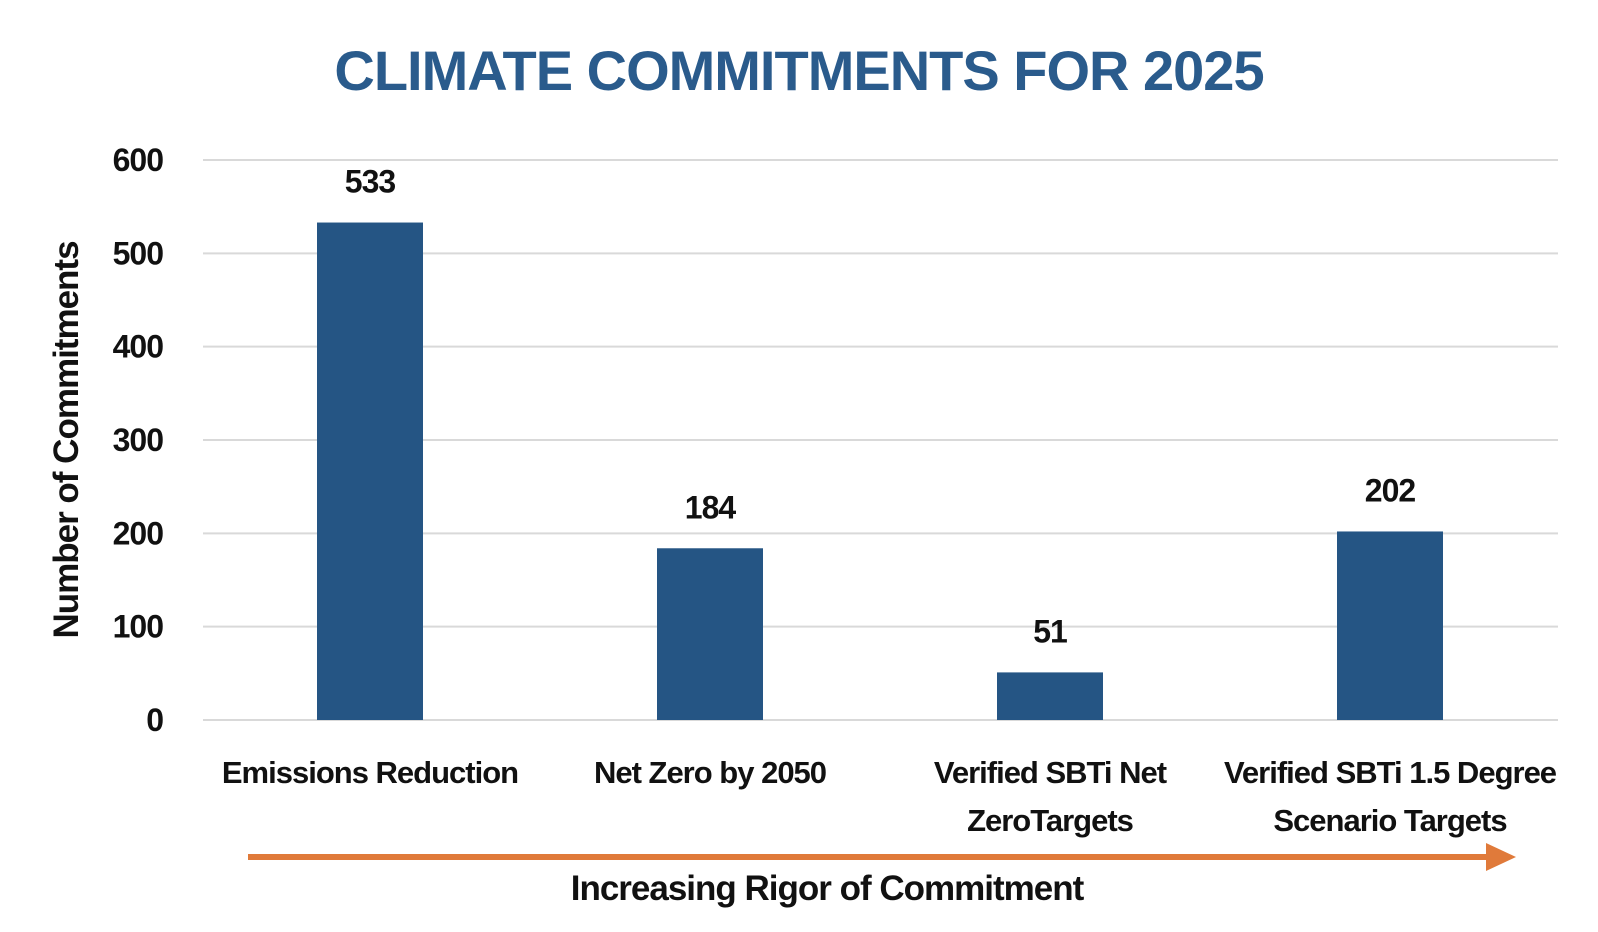 The width and height of the screenshot is (1598, 932). Describe the element at coordinates (711, 507) in the screenshot. I see `bar-value-label: 184` at that location.